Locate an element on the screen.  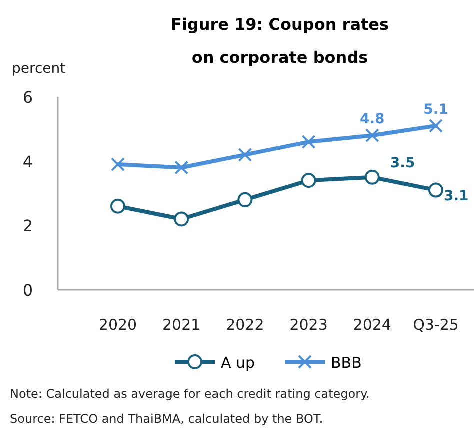
y-tick-label: 2 is located at coordinates (28, 226).